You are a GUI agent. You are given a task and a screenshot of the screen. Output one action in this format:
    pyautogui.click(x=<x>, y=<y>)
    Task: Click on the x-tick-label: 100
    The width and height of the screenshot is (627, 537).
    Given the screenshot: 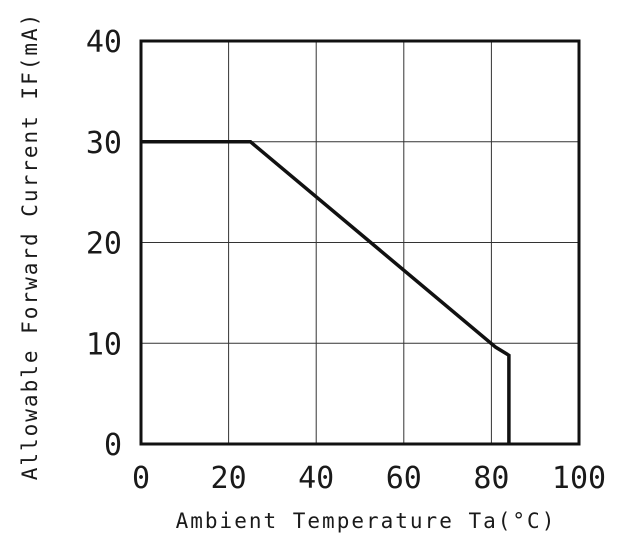 What is the action you would take?
    pyautogui.click(x=579, y=478)
    